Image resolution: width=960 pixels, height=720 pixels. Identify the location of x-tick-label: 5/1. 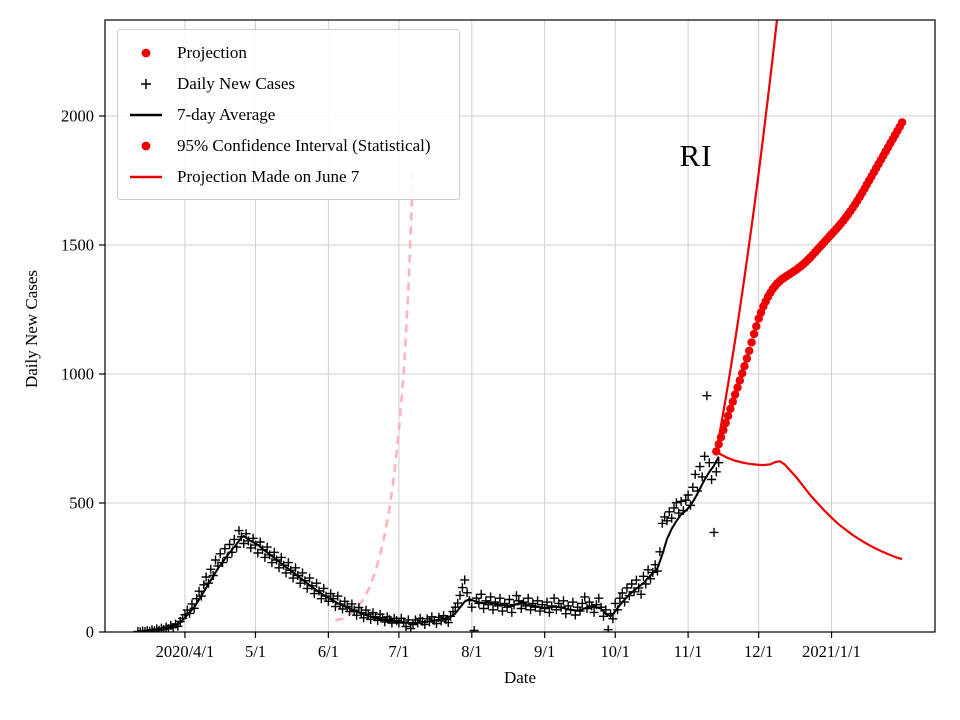
(255, 651).